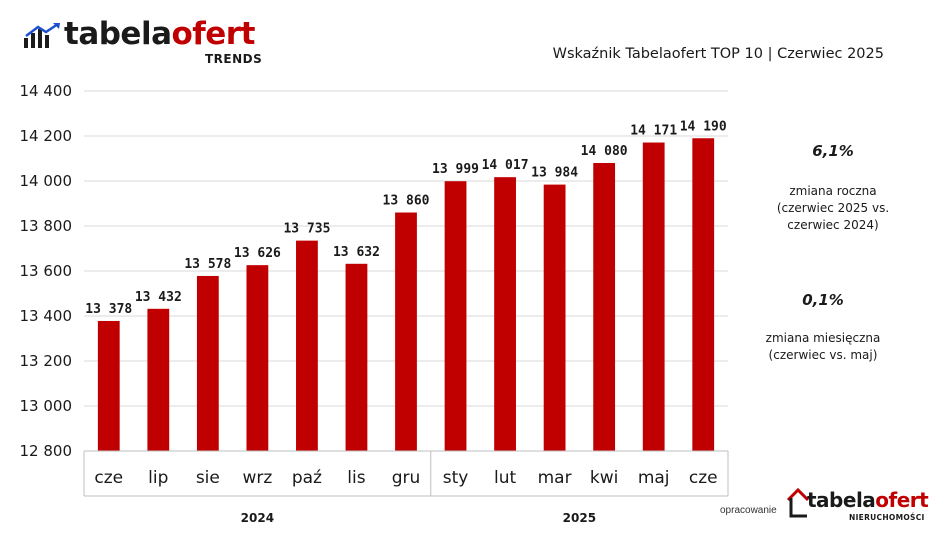 The height and width of the screenshot is (536, 948). I want to click on bar-value-label: 14 190, so click(703, 126).